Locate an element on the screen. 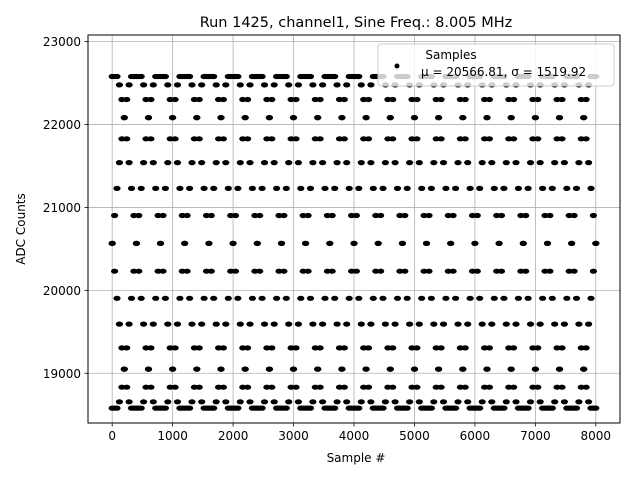  y-tick-label: 20000 is located at coordinates (62, 291).